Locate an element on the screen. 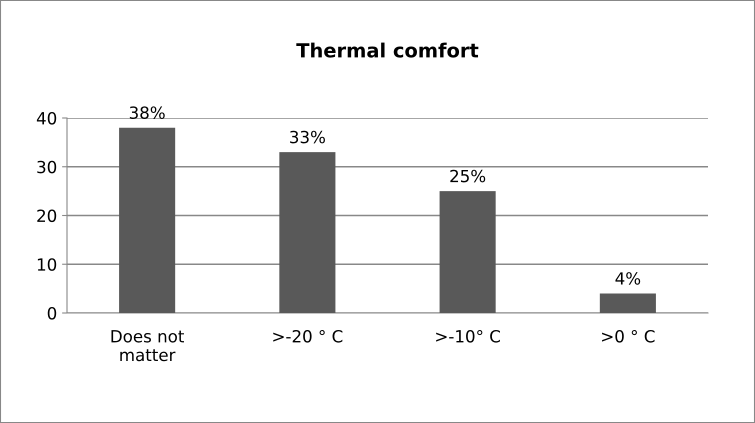  y-tick-label: 0 is located at coordinates (52, 313).